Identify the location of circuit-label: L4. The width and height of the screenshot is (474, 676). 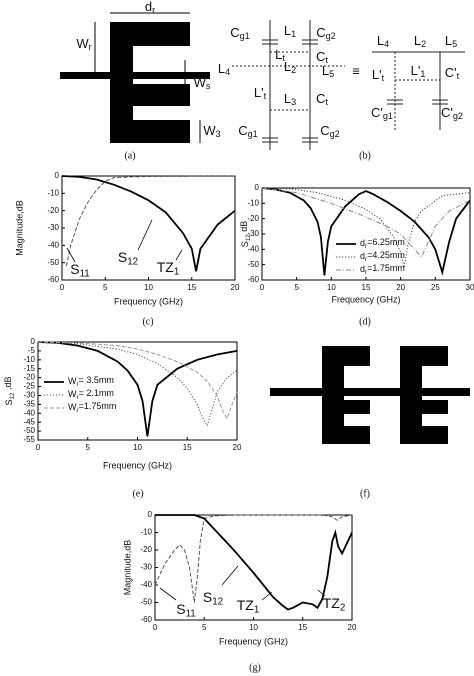
(224, 69).